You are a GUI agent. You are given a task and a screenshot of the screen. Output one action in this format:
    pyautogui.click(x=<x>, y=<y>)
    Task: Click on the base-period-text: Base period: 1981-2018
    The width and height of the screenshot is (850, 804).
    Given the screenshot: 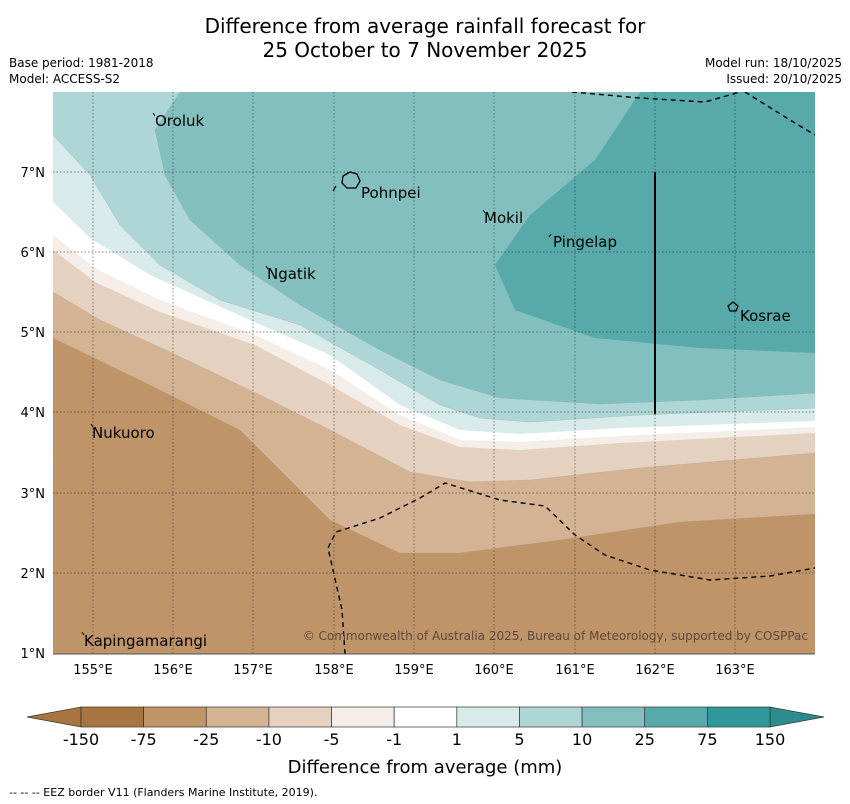 What is the action you would take?
    pyautogui.click(x=81, y=63)
    